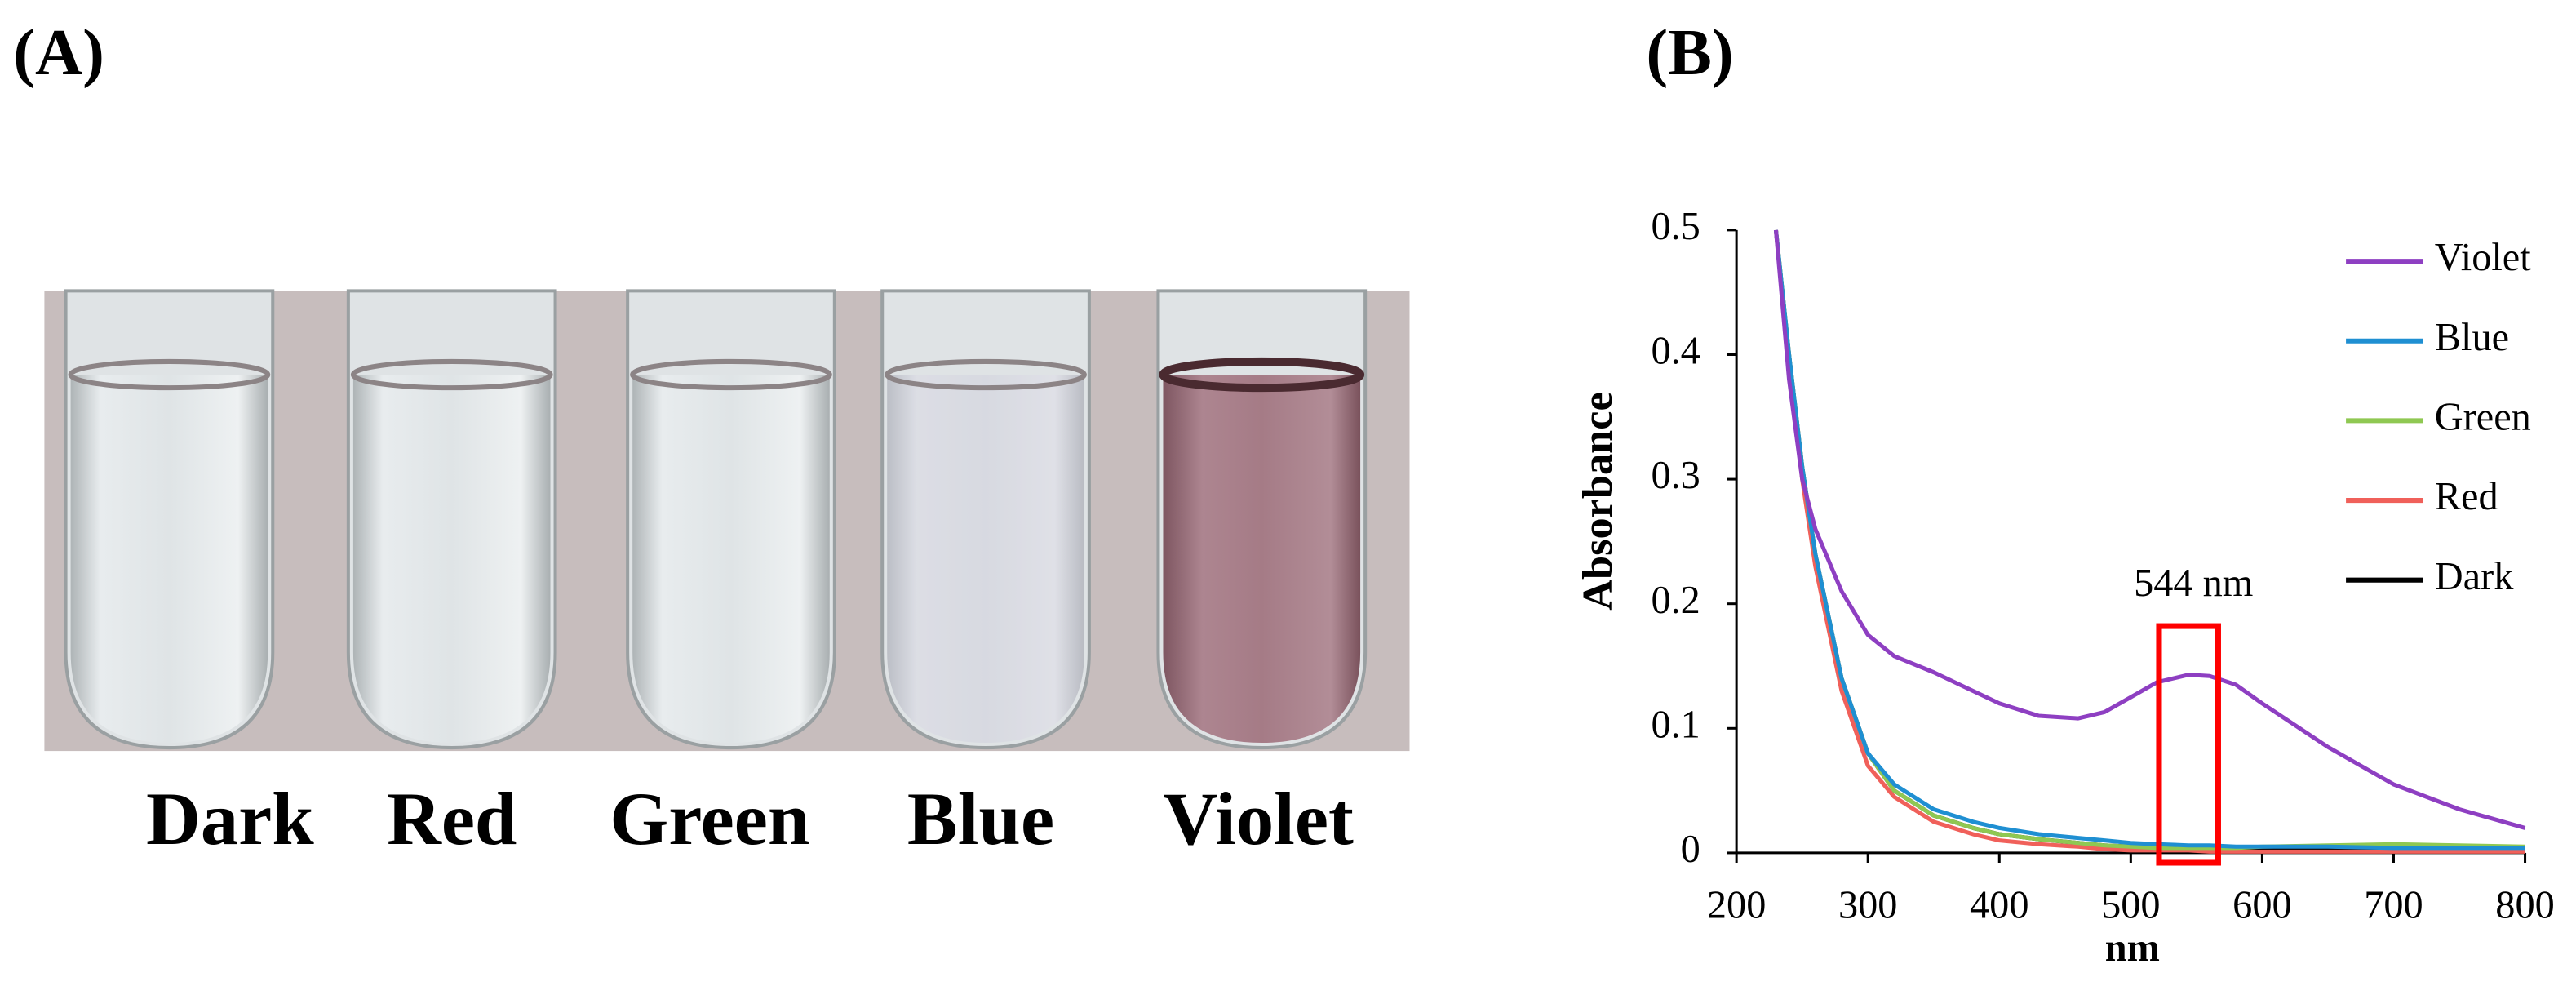 The image size is (2576, 986). What do you see at coordinates (2474, 576) in the screenshot?
I see `legend-label: Dark` at bounding box center [2474, 576].